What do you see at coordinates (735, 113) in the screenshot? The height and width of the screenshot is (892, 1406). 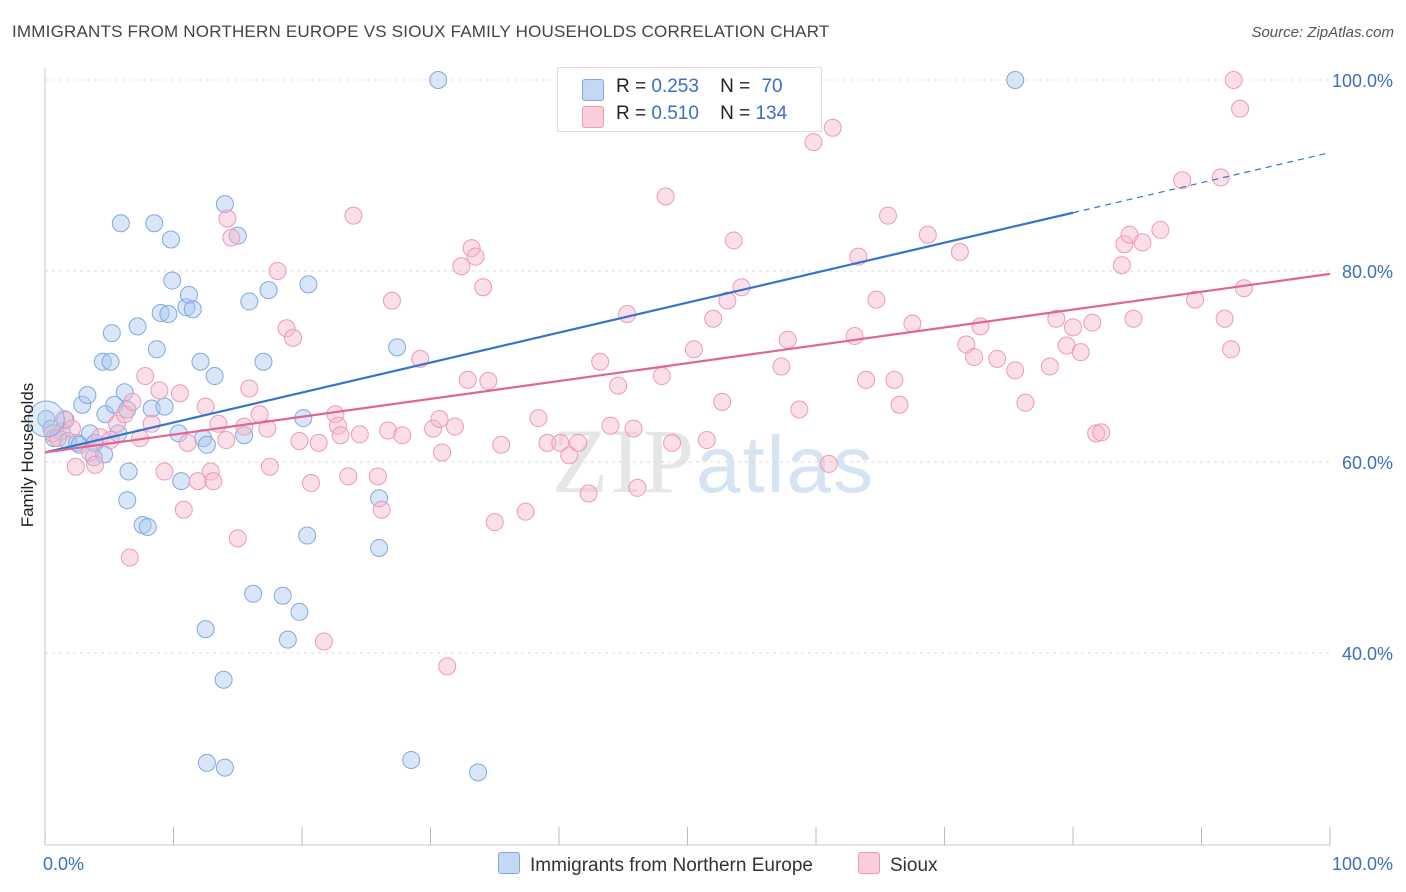 I see `legend-n-label: N =` at bounding box center [735, 113].